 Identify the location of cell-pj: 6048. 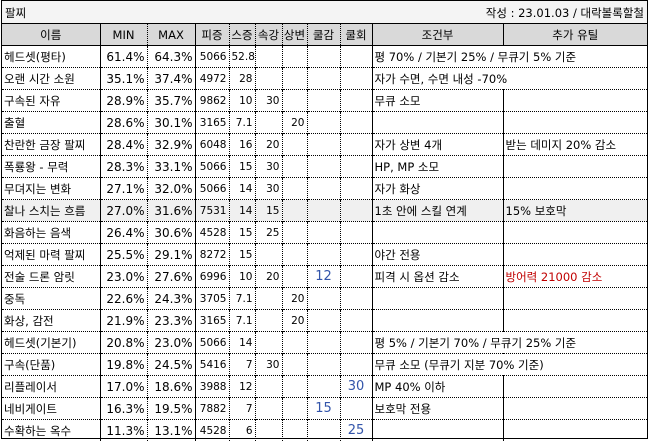
(211, 144).